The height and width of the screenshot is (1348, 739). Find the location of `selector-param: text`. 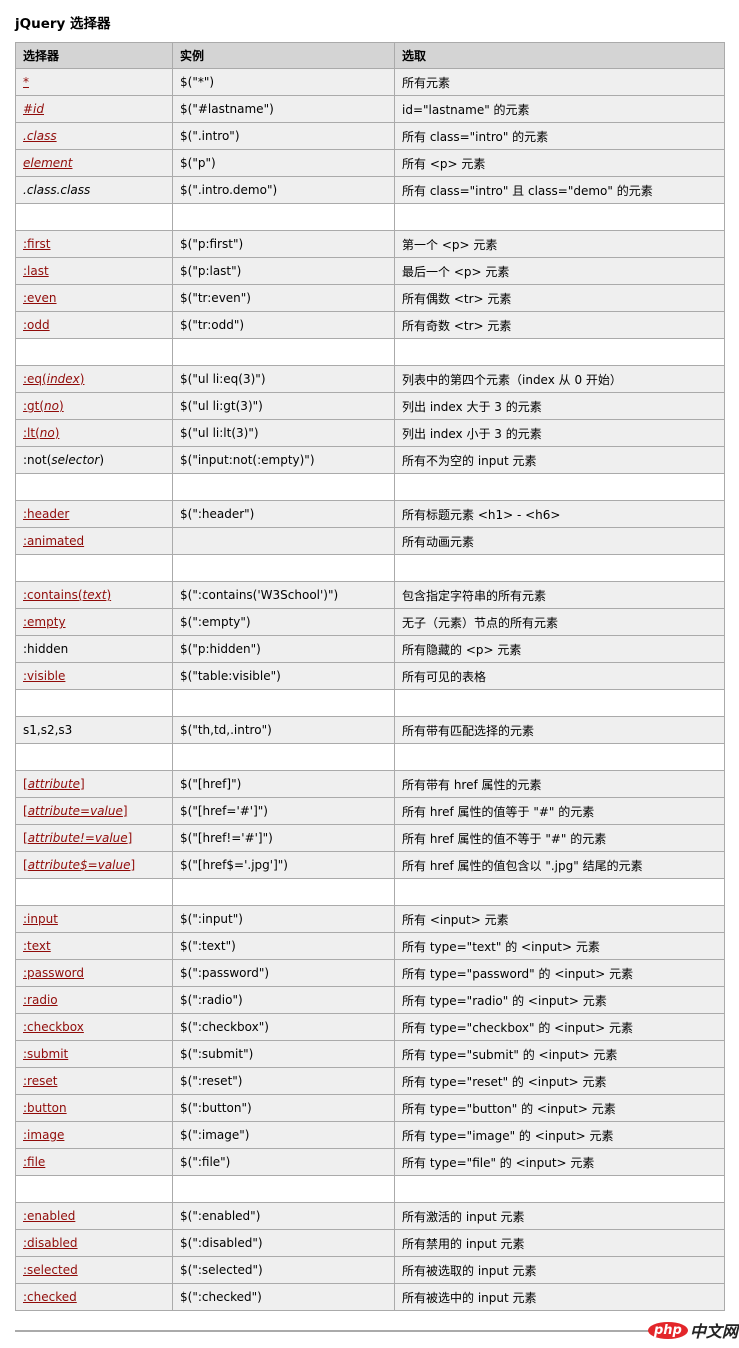

selector-param: text is located at coordinates (94, 595).